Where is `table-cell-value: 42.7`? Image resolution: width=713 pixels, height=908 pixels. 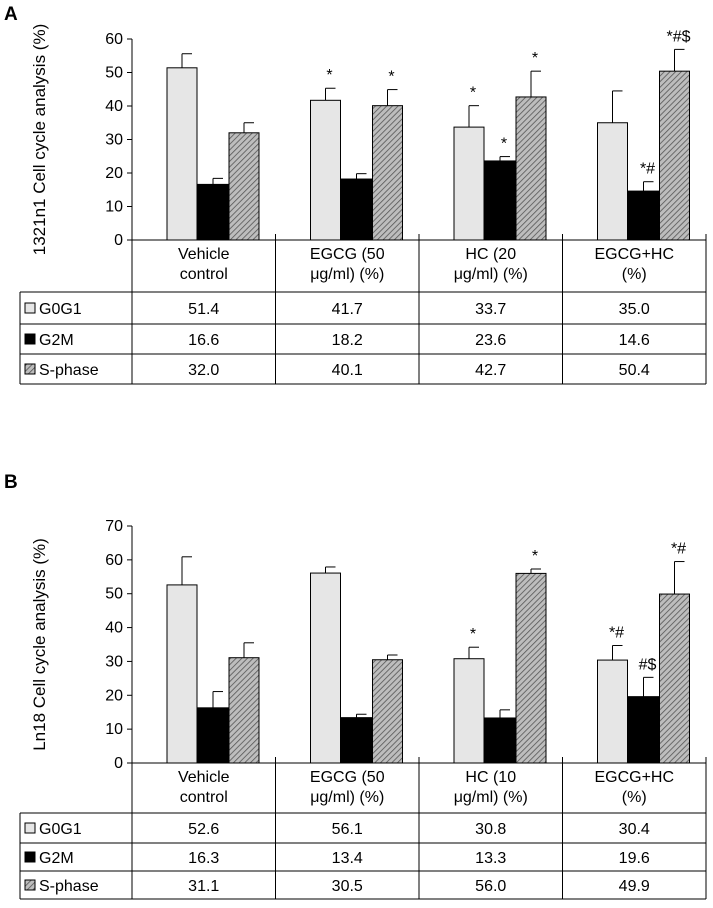
table-cell-value: 42.7 is located at coordinates (490, 370).